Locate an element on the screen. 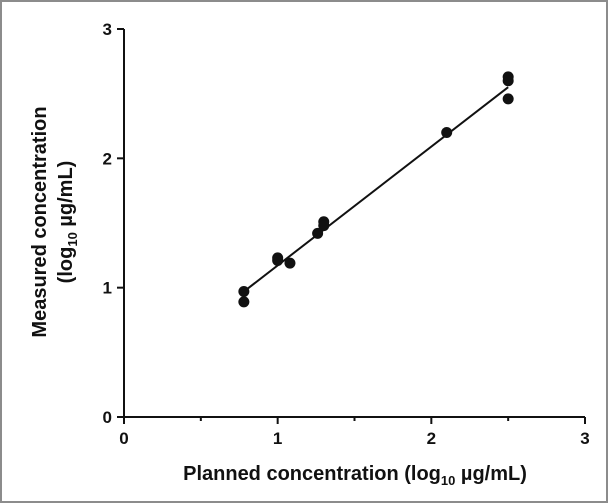  y-axis-title-group: Measured concentration (log10 µg/mL) is located at coordinates (54, 221).